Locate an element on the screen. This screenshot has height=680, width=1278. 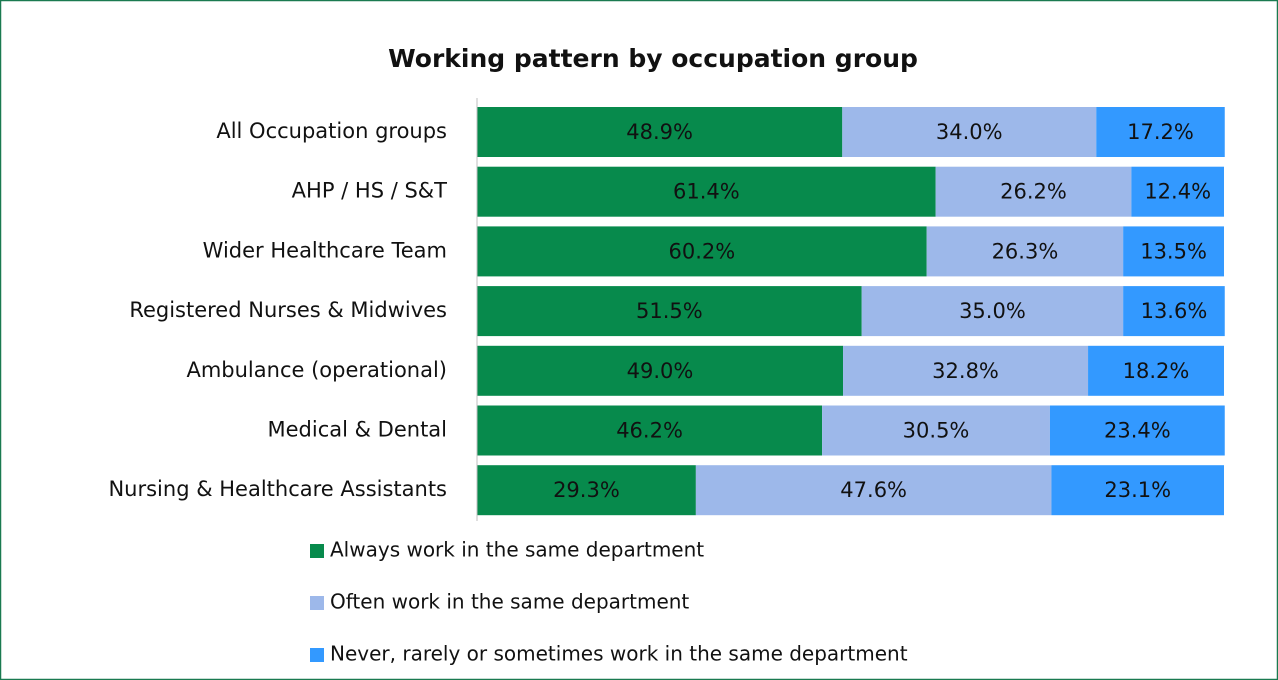
data-label: 23.4% is located at coordinates (1137, 431).